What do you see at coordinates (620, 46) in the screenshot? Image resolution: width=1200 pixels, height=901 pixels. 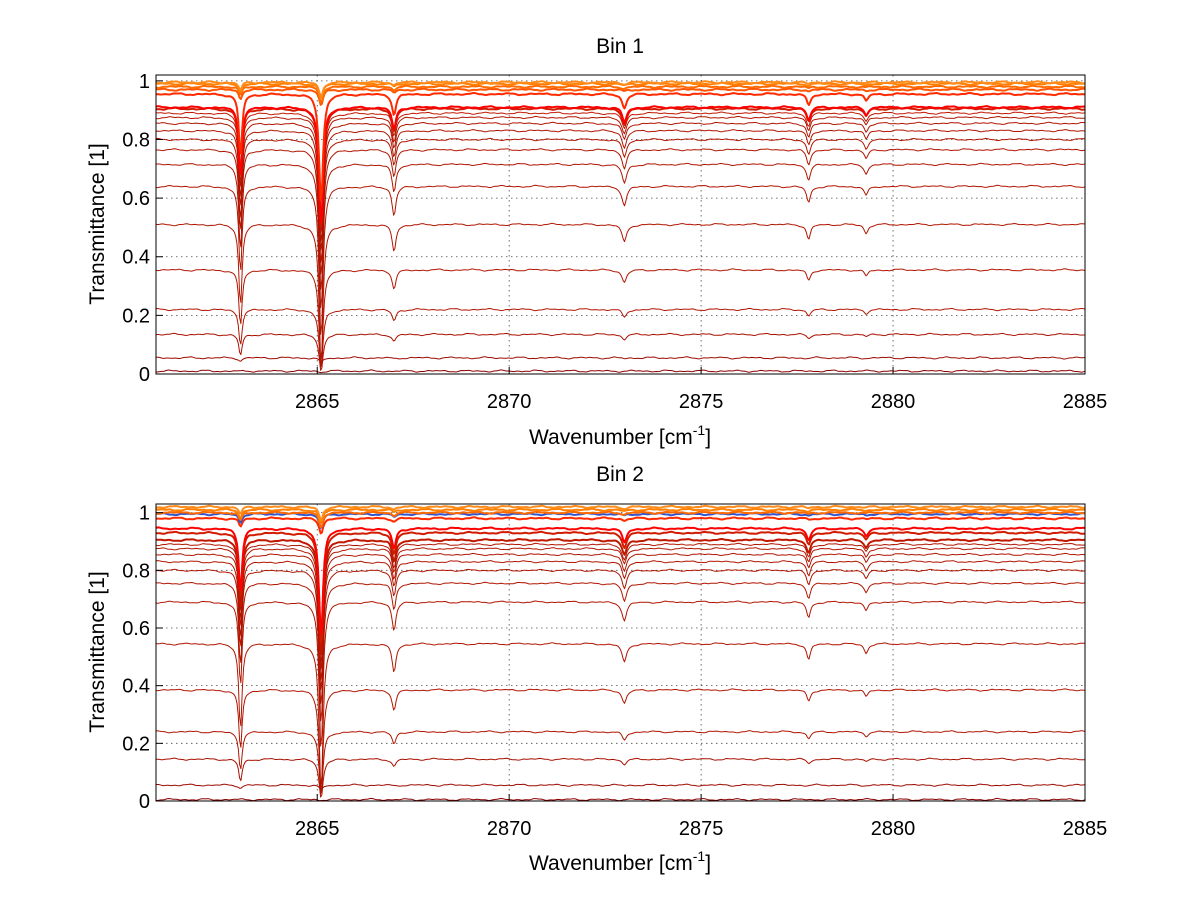 I see `plot-title: Bin 1` at bounding box center [620, 46].